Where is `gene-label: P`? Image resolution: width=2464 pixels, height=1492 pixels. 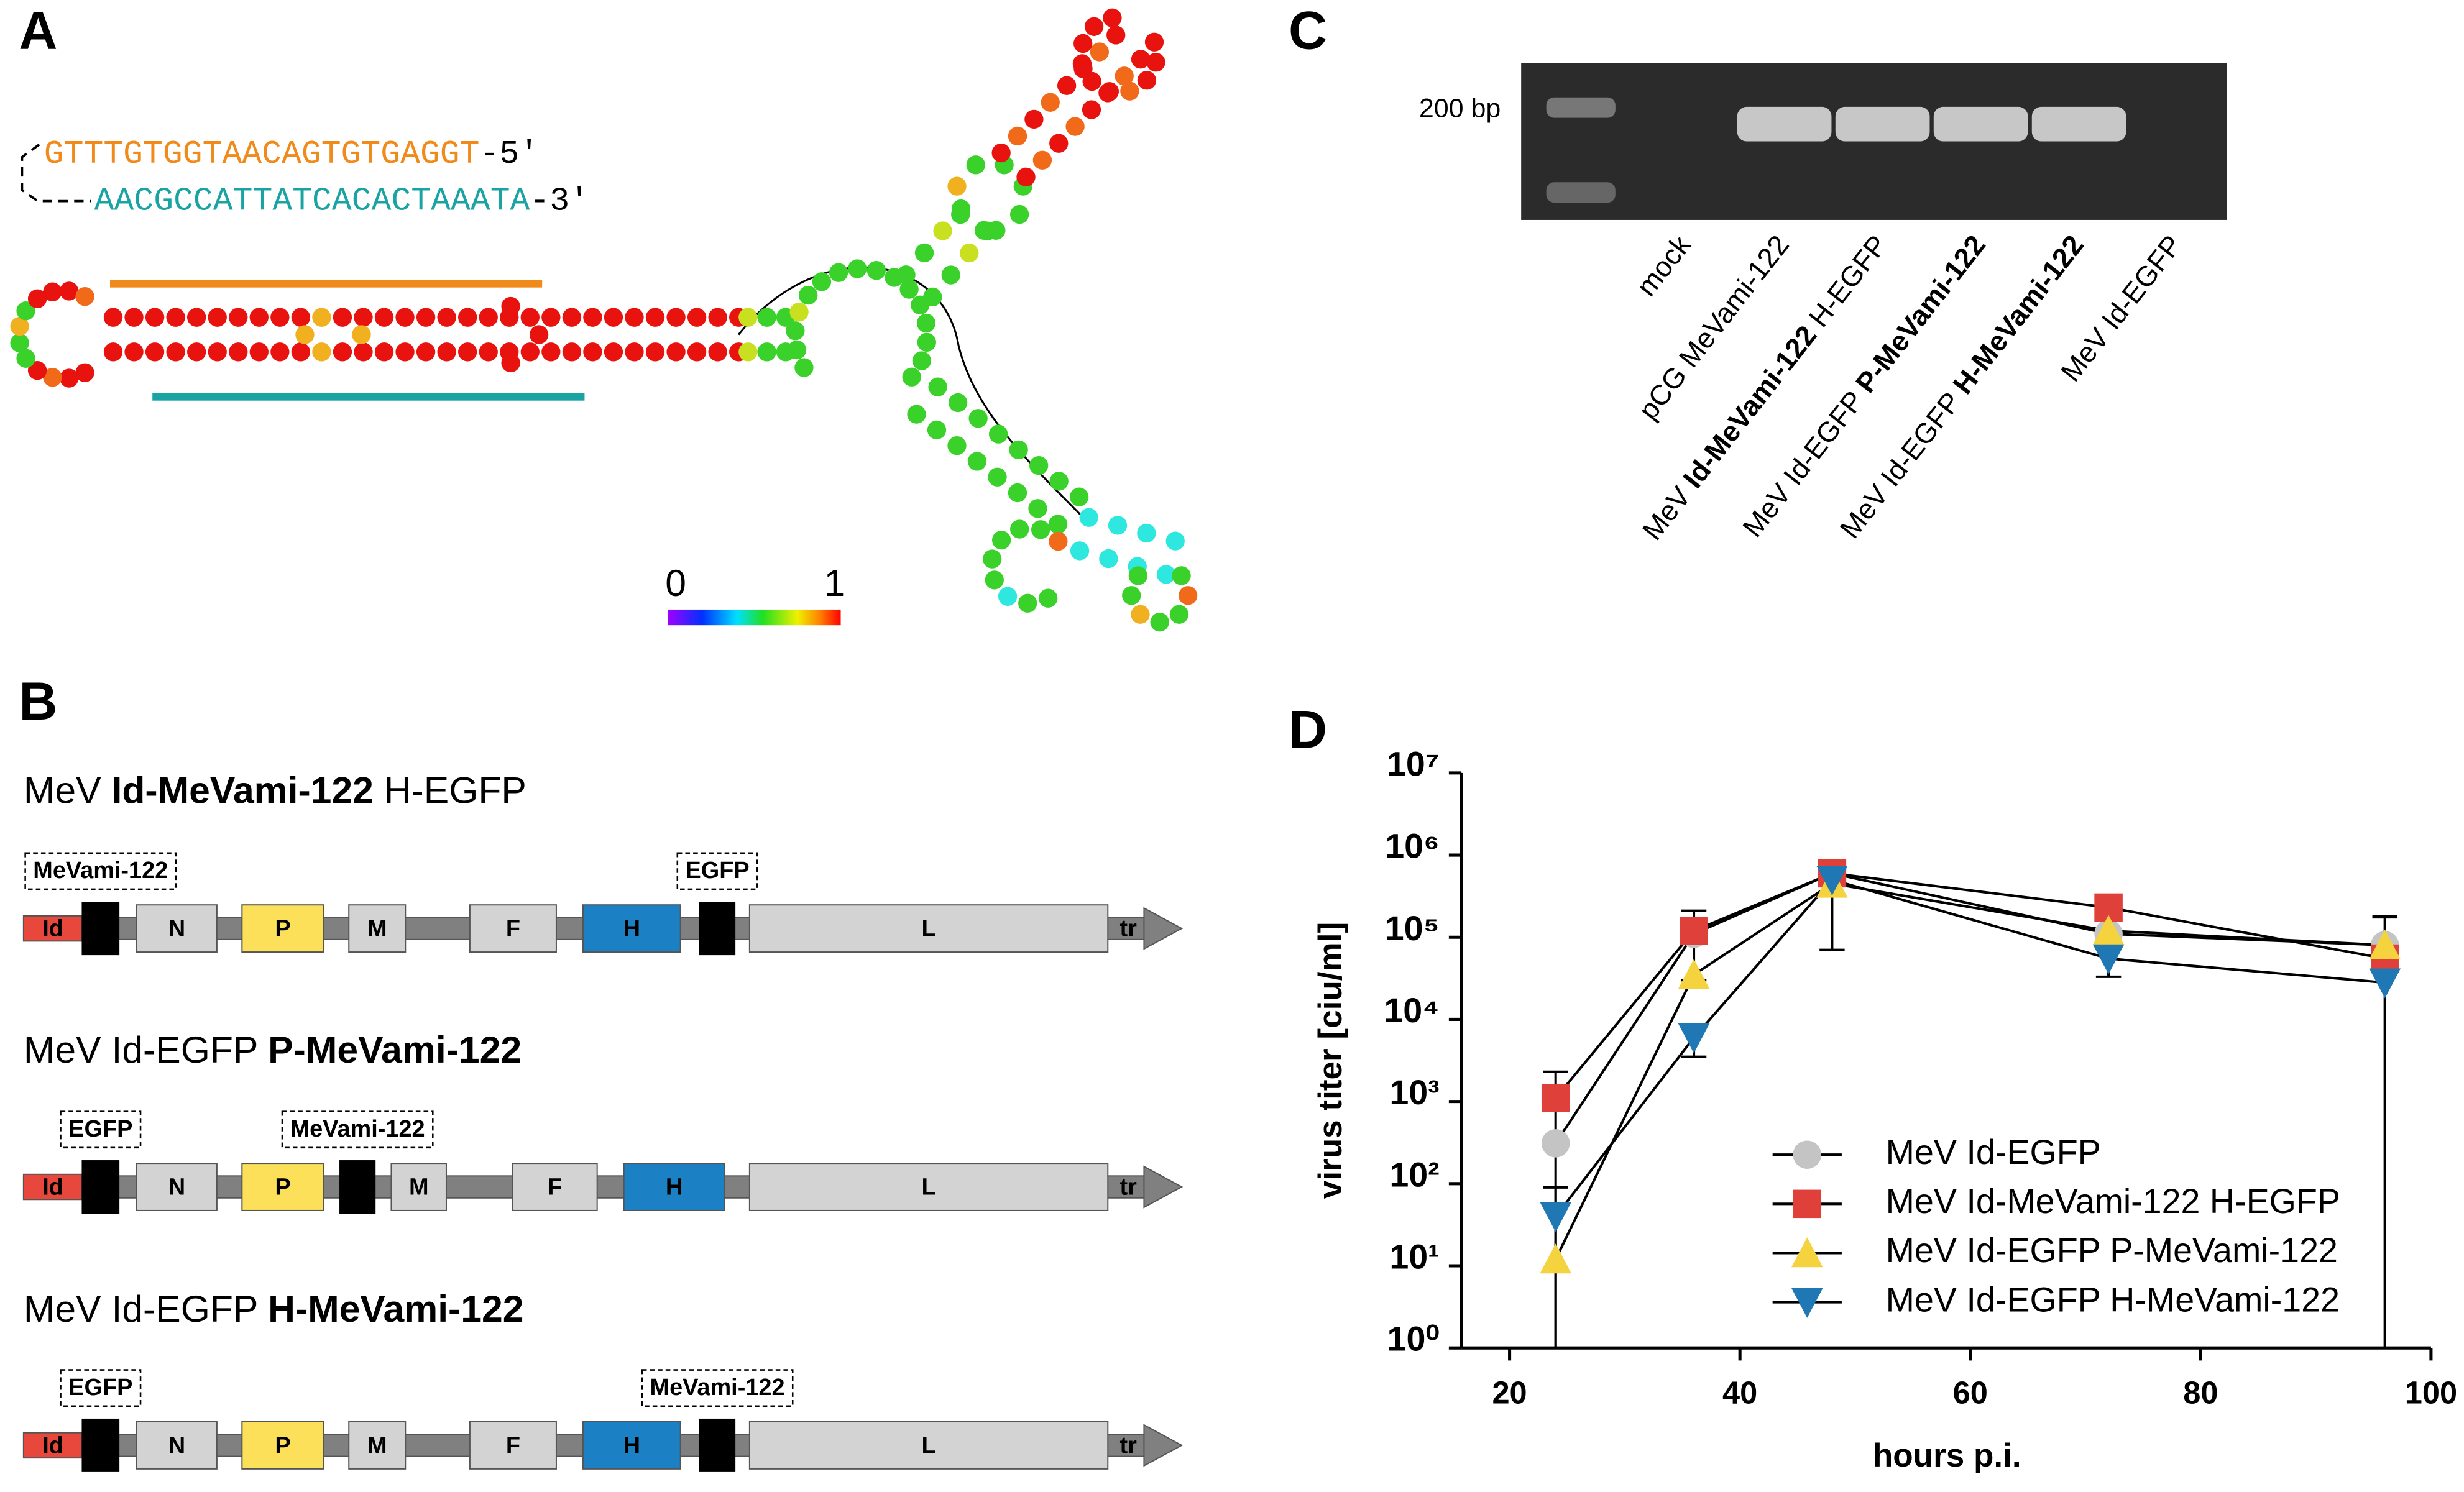
gene-label: P is located at coordinates (282, 1187).